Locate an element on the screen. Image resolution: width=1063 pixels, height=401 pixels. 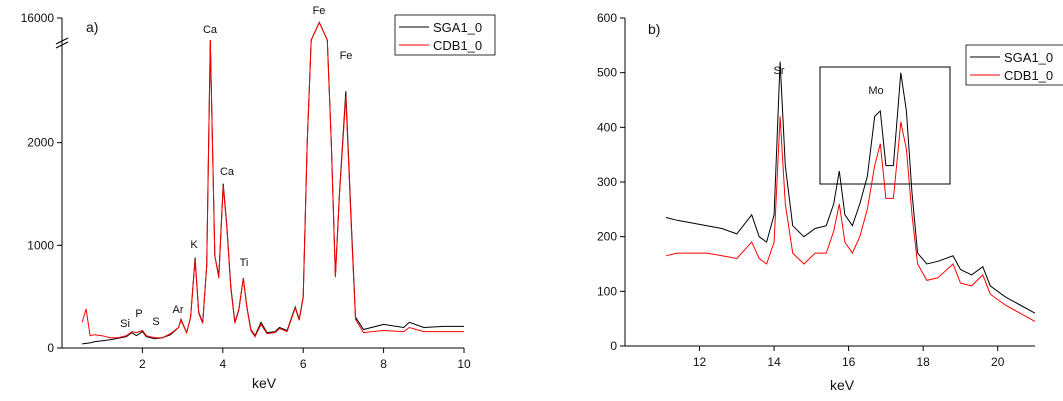
x-tick-label: 18 is located at coordinates (924, 362).